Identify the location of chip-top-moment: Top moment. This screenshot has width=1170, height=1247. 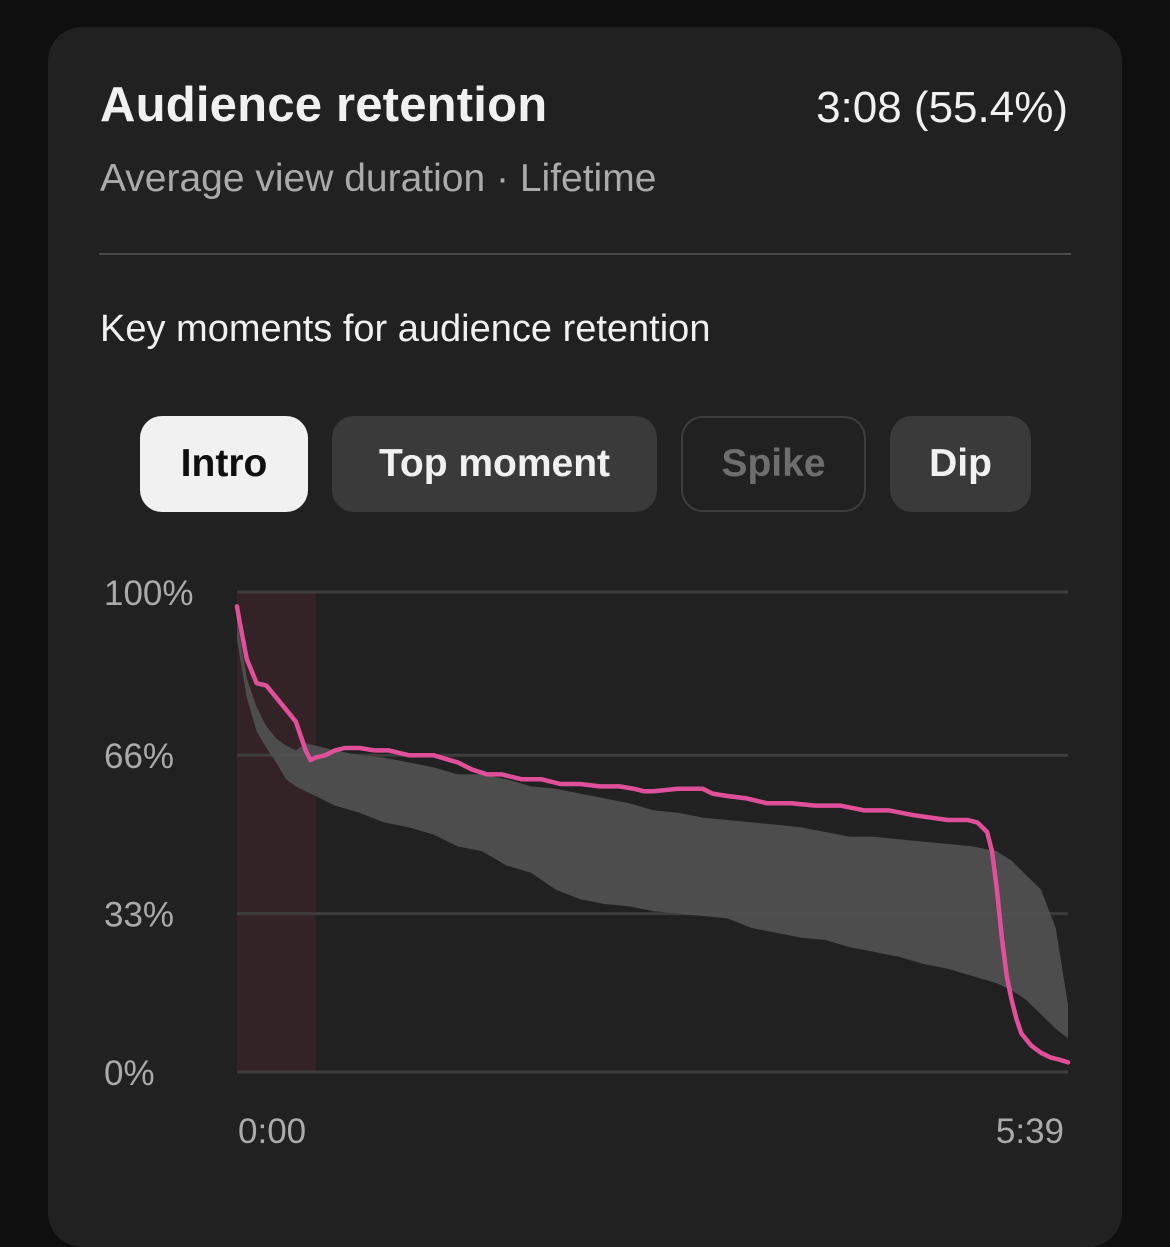
(494, 464).